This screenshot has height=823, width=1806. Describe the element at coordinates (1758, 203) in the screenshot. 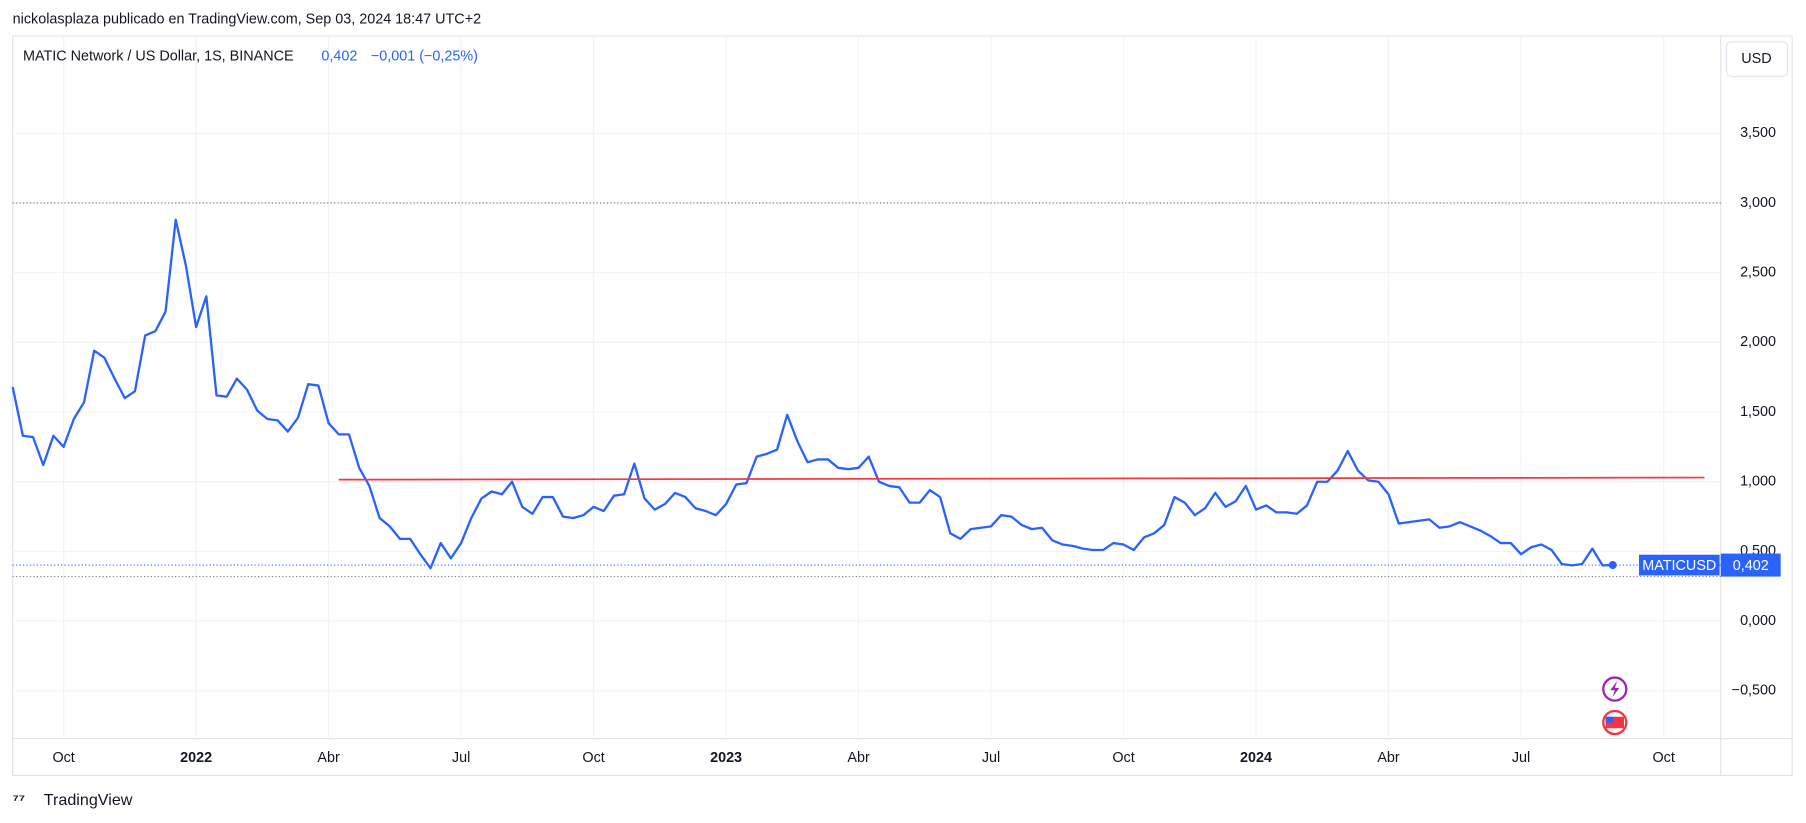

I see `y-tick-label: 3,000` at that location.